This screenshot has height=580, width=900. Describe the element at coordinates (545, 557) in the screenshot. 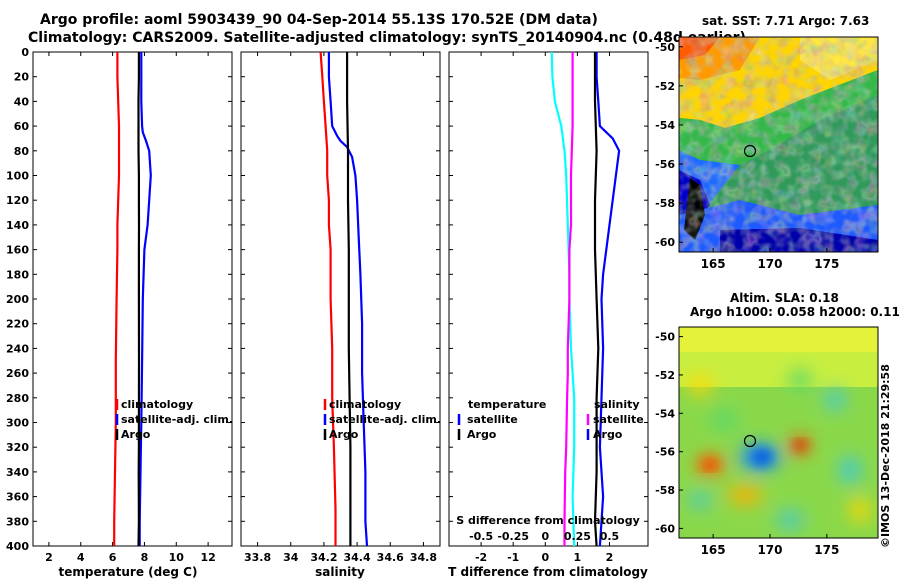

I see `x-tick-label: 0` at that location.